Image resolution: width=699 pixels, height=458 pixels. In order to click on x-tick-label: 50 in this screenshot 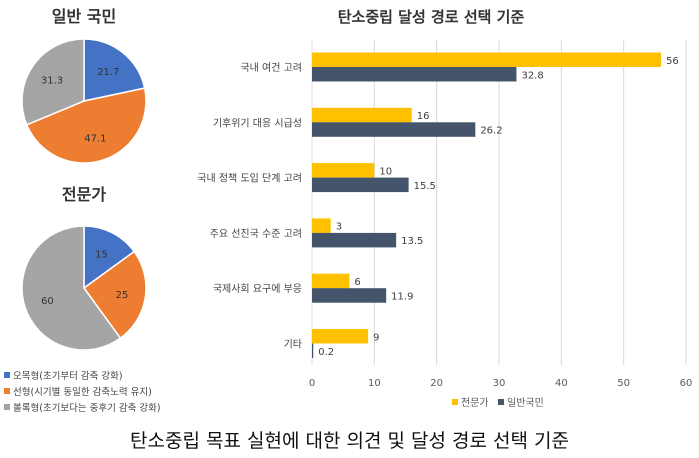, I will do `click(623, 383)`.